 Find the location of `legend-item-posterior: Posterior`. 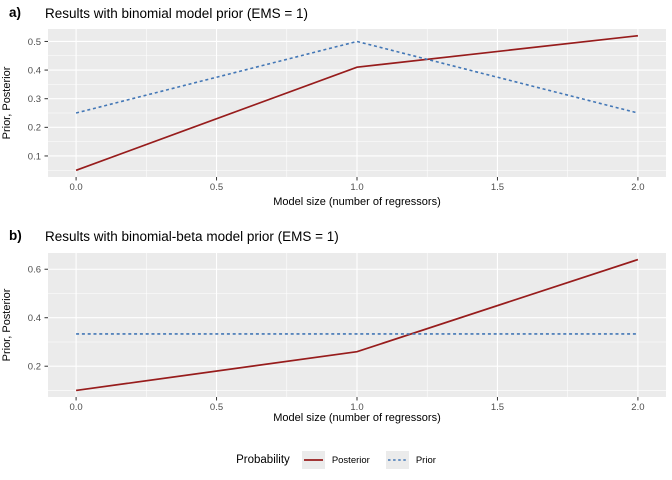

legend-item-posterior: Posterior is located at coordinates (335, 460).